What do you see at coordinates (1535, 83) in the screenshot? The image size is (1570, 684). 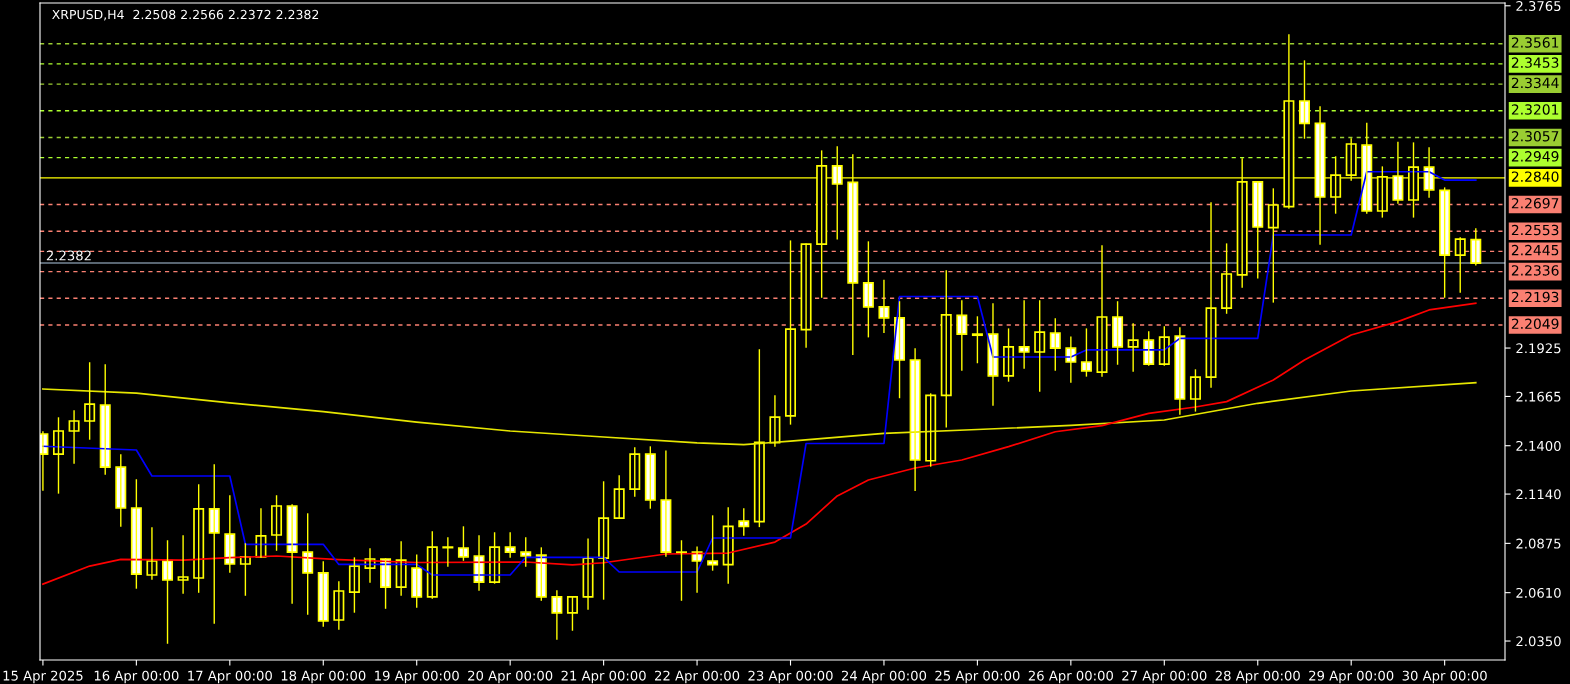 I see `ref-line-label: 2.3344` at bounding box center [1535, 83].